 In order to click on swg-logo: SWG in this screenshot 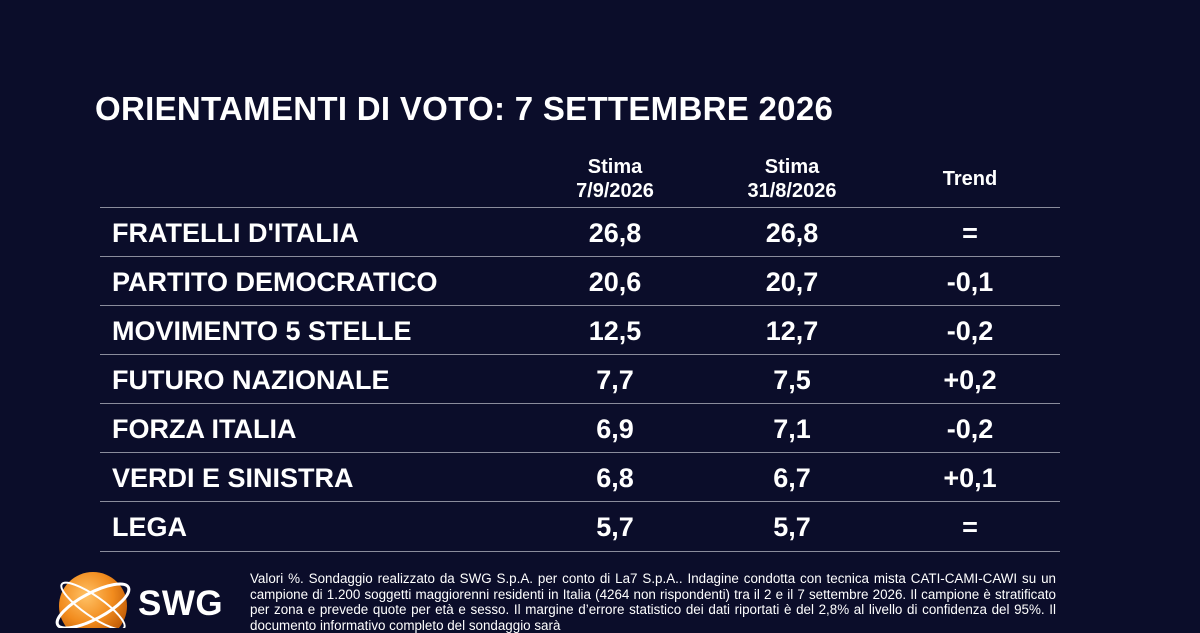, I will do `click(143, 597)`.